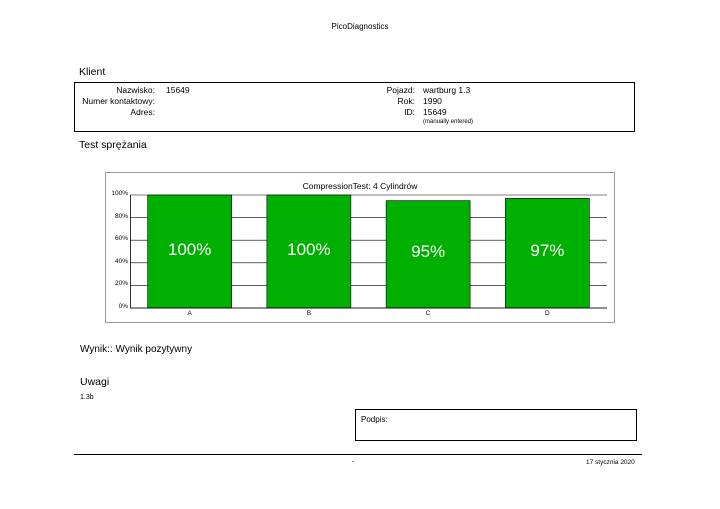  I want to click on y-tick-label: 80%, so click(121, 216).